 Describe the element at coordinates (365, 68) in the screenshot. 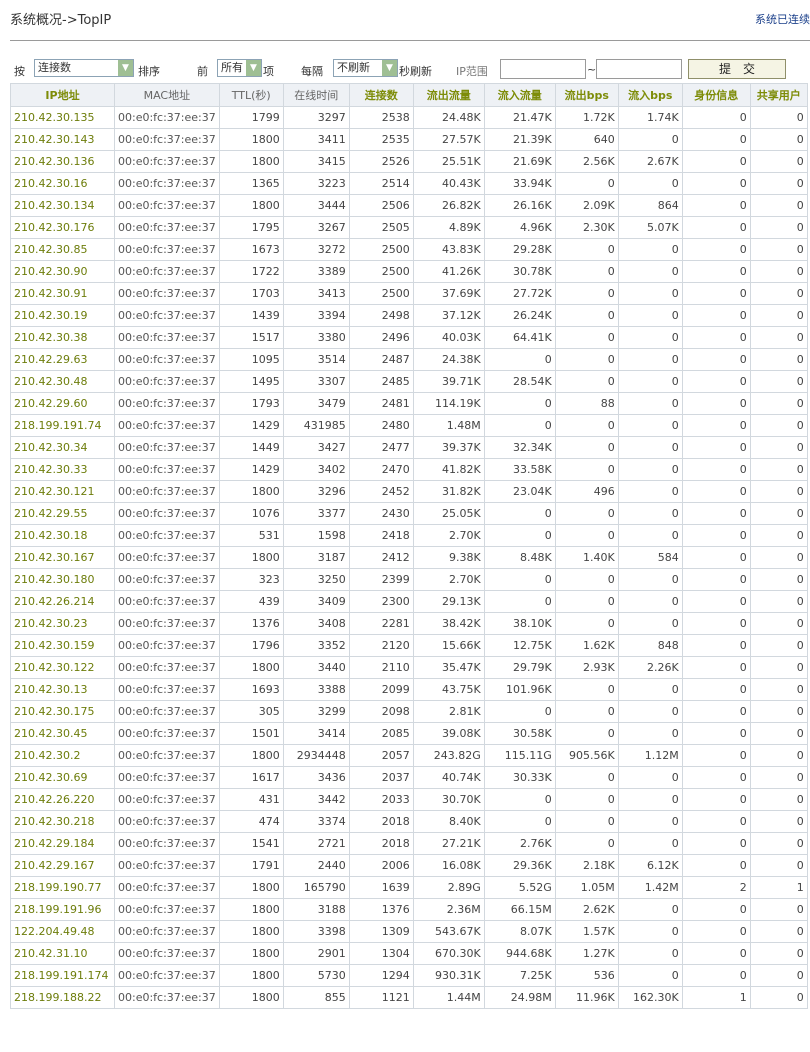

I see `refresh-interval-select: 不刷新 ▼` at that location.